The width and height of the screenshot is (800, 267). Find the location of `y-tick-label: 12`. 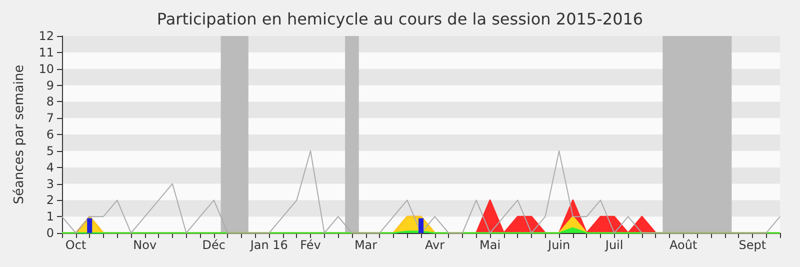

y-tick-label: 12 is located at coordinates (46, 36).